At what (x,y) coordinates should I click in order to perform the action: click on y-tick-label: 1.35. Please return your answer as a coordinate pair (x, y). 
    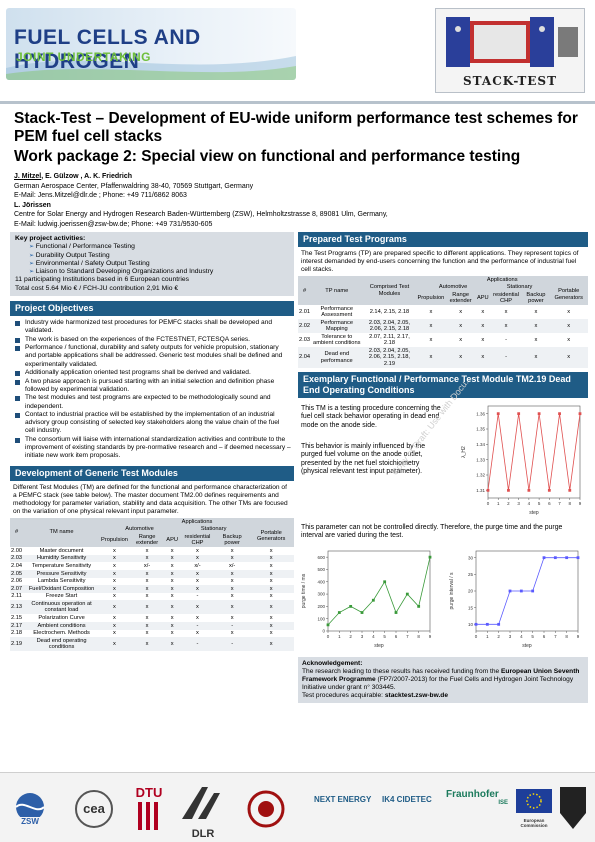
    Looking at the image, I should click on (480, 428).